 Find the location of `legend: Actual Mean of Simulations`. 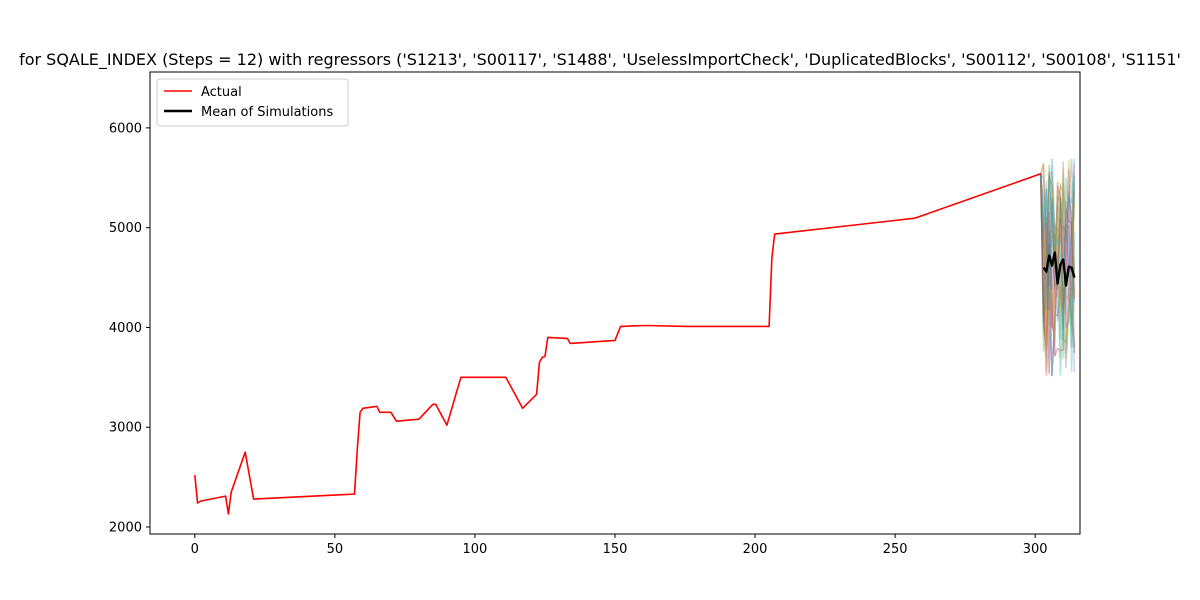

legend: Actual Mean of Simulations is located at coordinates (252, 102).